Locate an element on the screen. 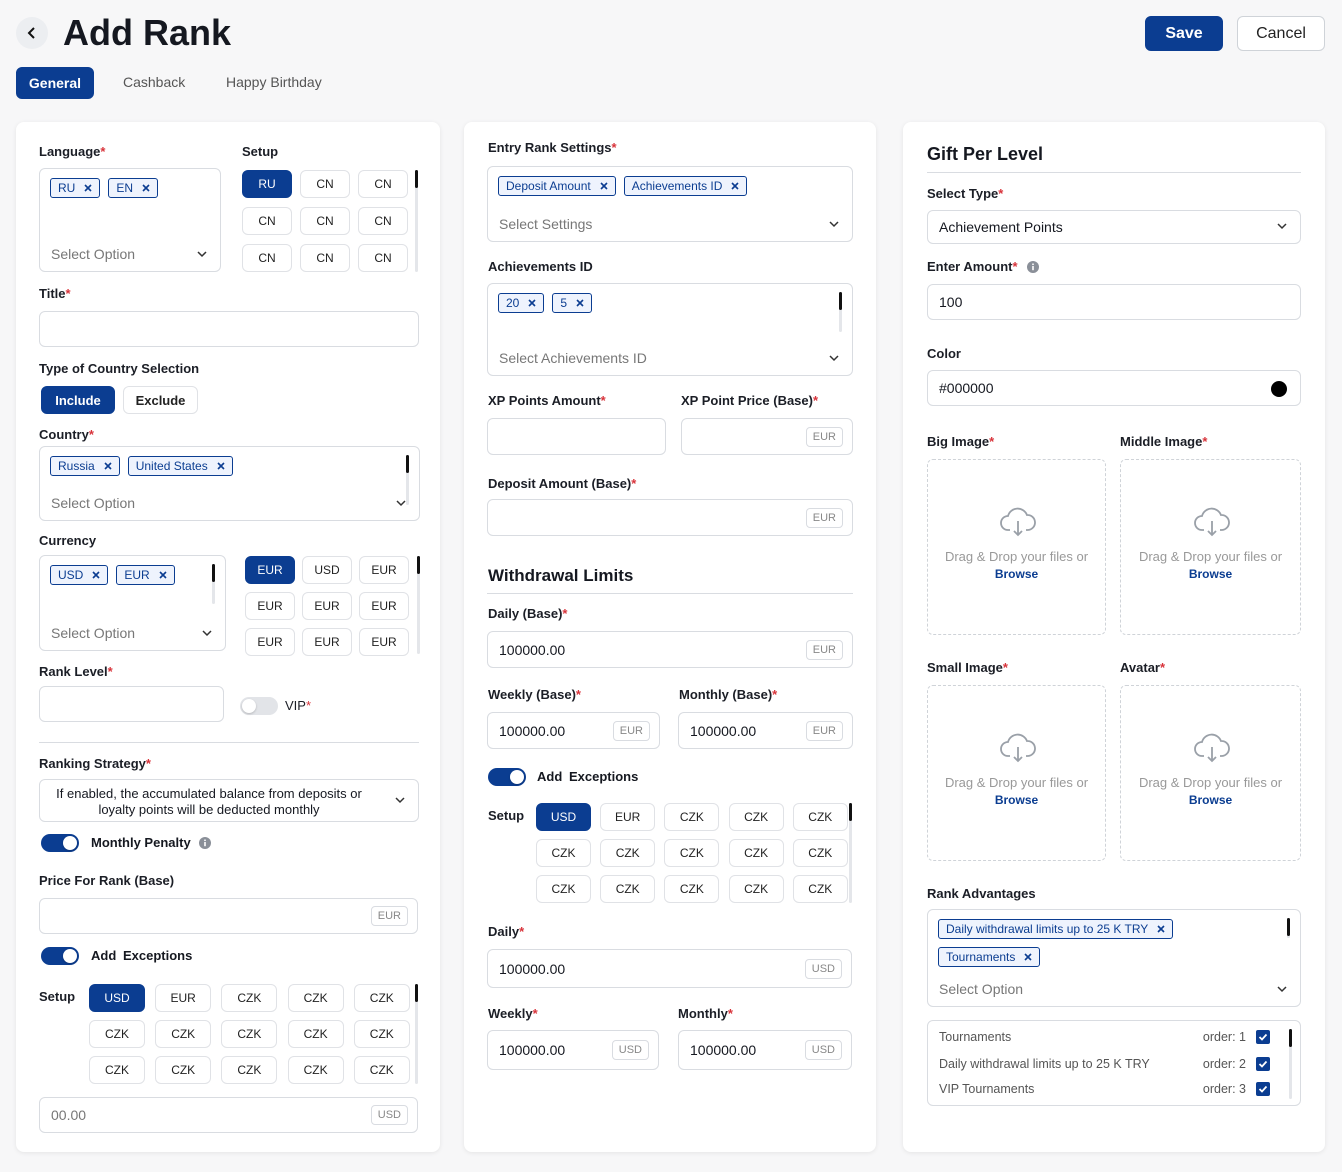 Image resolution: width=1342 pixels, height=1172 pixels. tab: Cashback is located at coordinates (154, 82).